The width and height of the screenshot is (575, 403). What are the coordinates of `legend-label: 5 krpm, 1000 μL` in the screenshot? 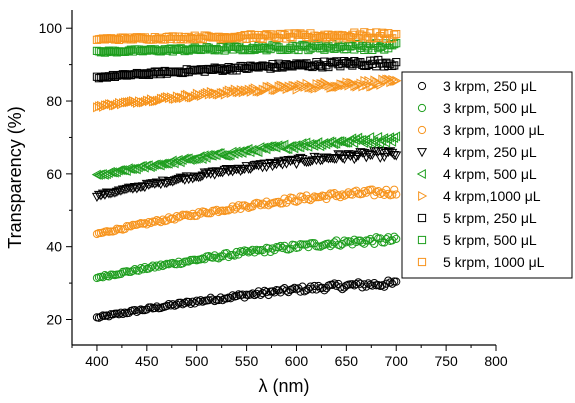 It's located at (494, 262).